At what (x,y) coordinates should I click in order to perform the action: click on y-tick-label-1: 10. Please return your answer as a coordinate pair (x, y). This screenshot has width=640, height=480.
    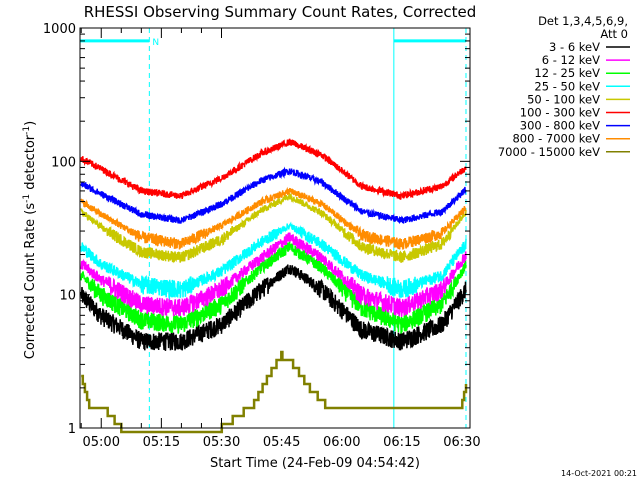
    Looking at the image, I should click on (67, 296).